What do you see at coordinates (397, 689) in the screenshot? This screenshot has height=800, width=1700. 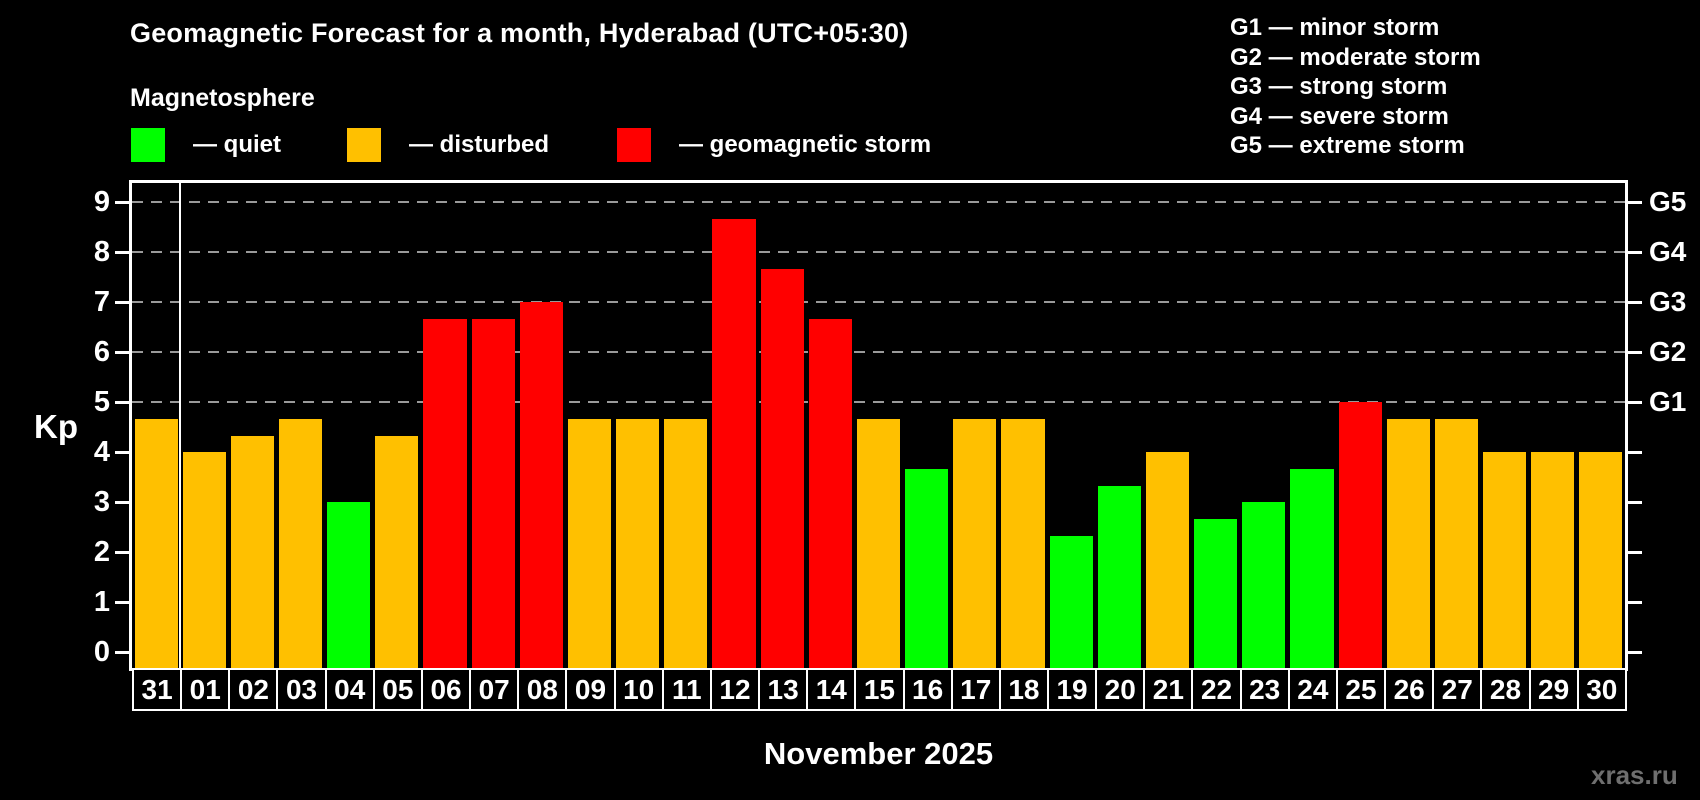 I see `day-label-05: 05` at bounding box center [397, 689].